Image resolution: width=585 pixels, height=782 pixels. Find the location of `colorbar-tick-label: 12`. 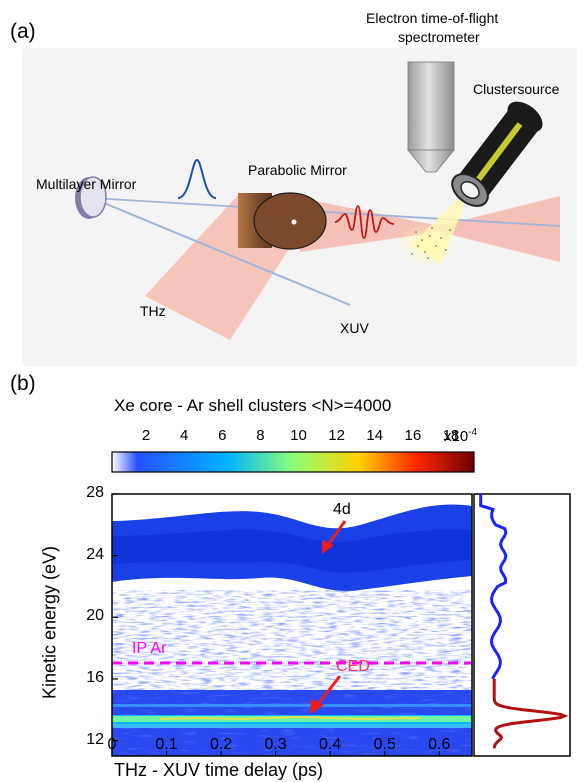

colorbar-tick-label: 12 is located at coordinates (336, 435).